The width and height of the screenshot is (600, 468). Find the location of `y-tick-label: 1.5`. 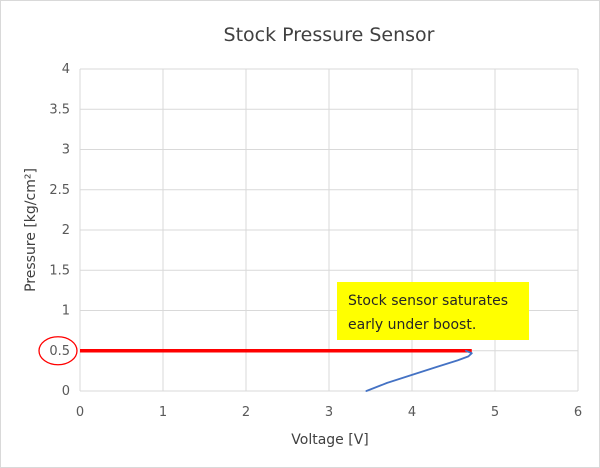

y-tick-label: 1.5 is located at coordinates (59, 270).